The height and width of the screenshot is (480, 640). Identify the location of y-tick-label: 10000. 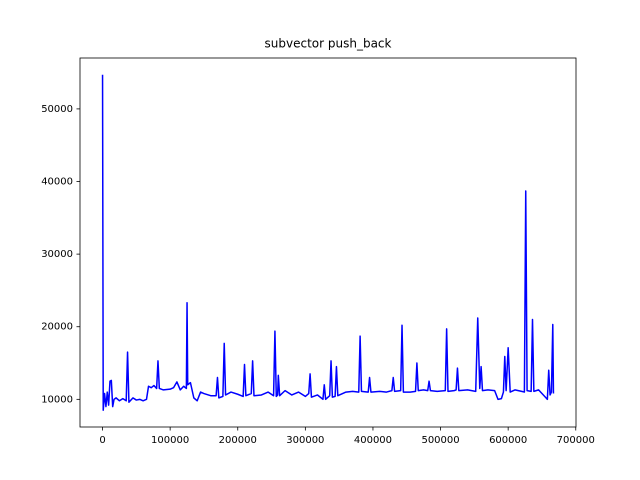
(57, 399).